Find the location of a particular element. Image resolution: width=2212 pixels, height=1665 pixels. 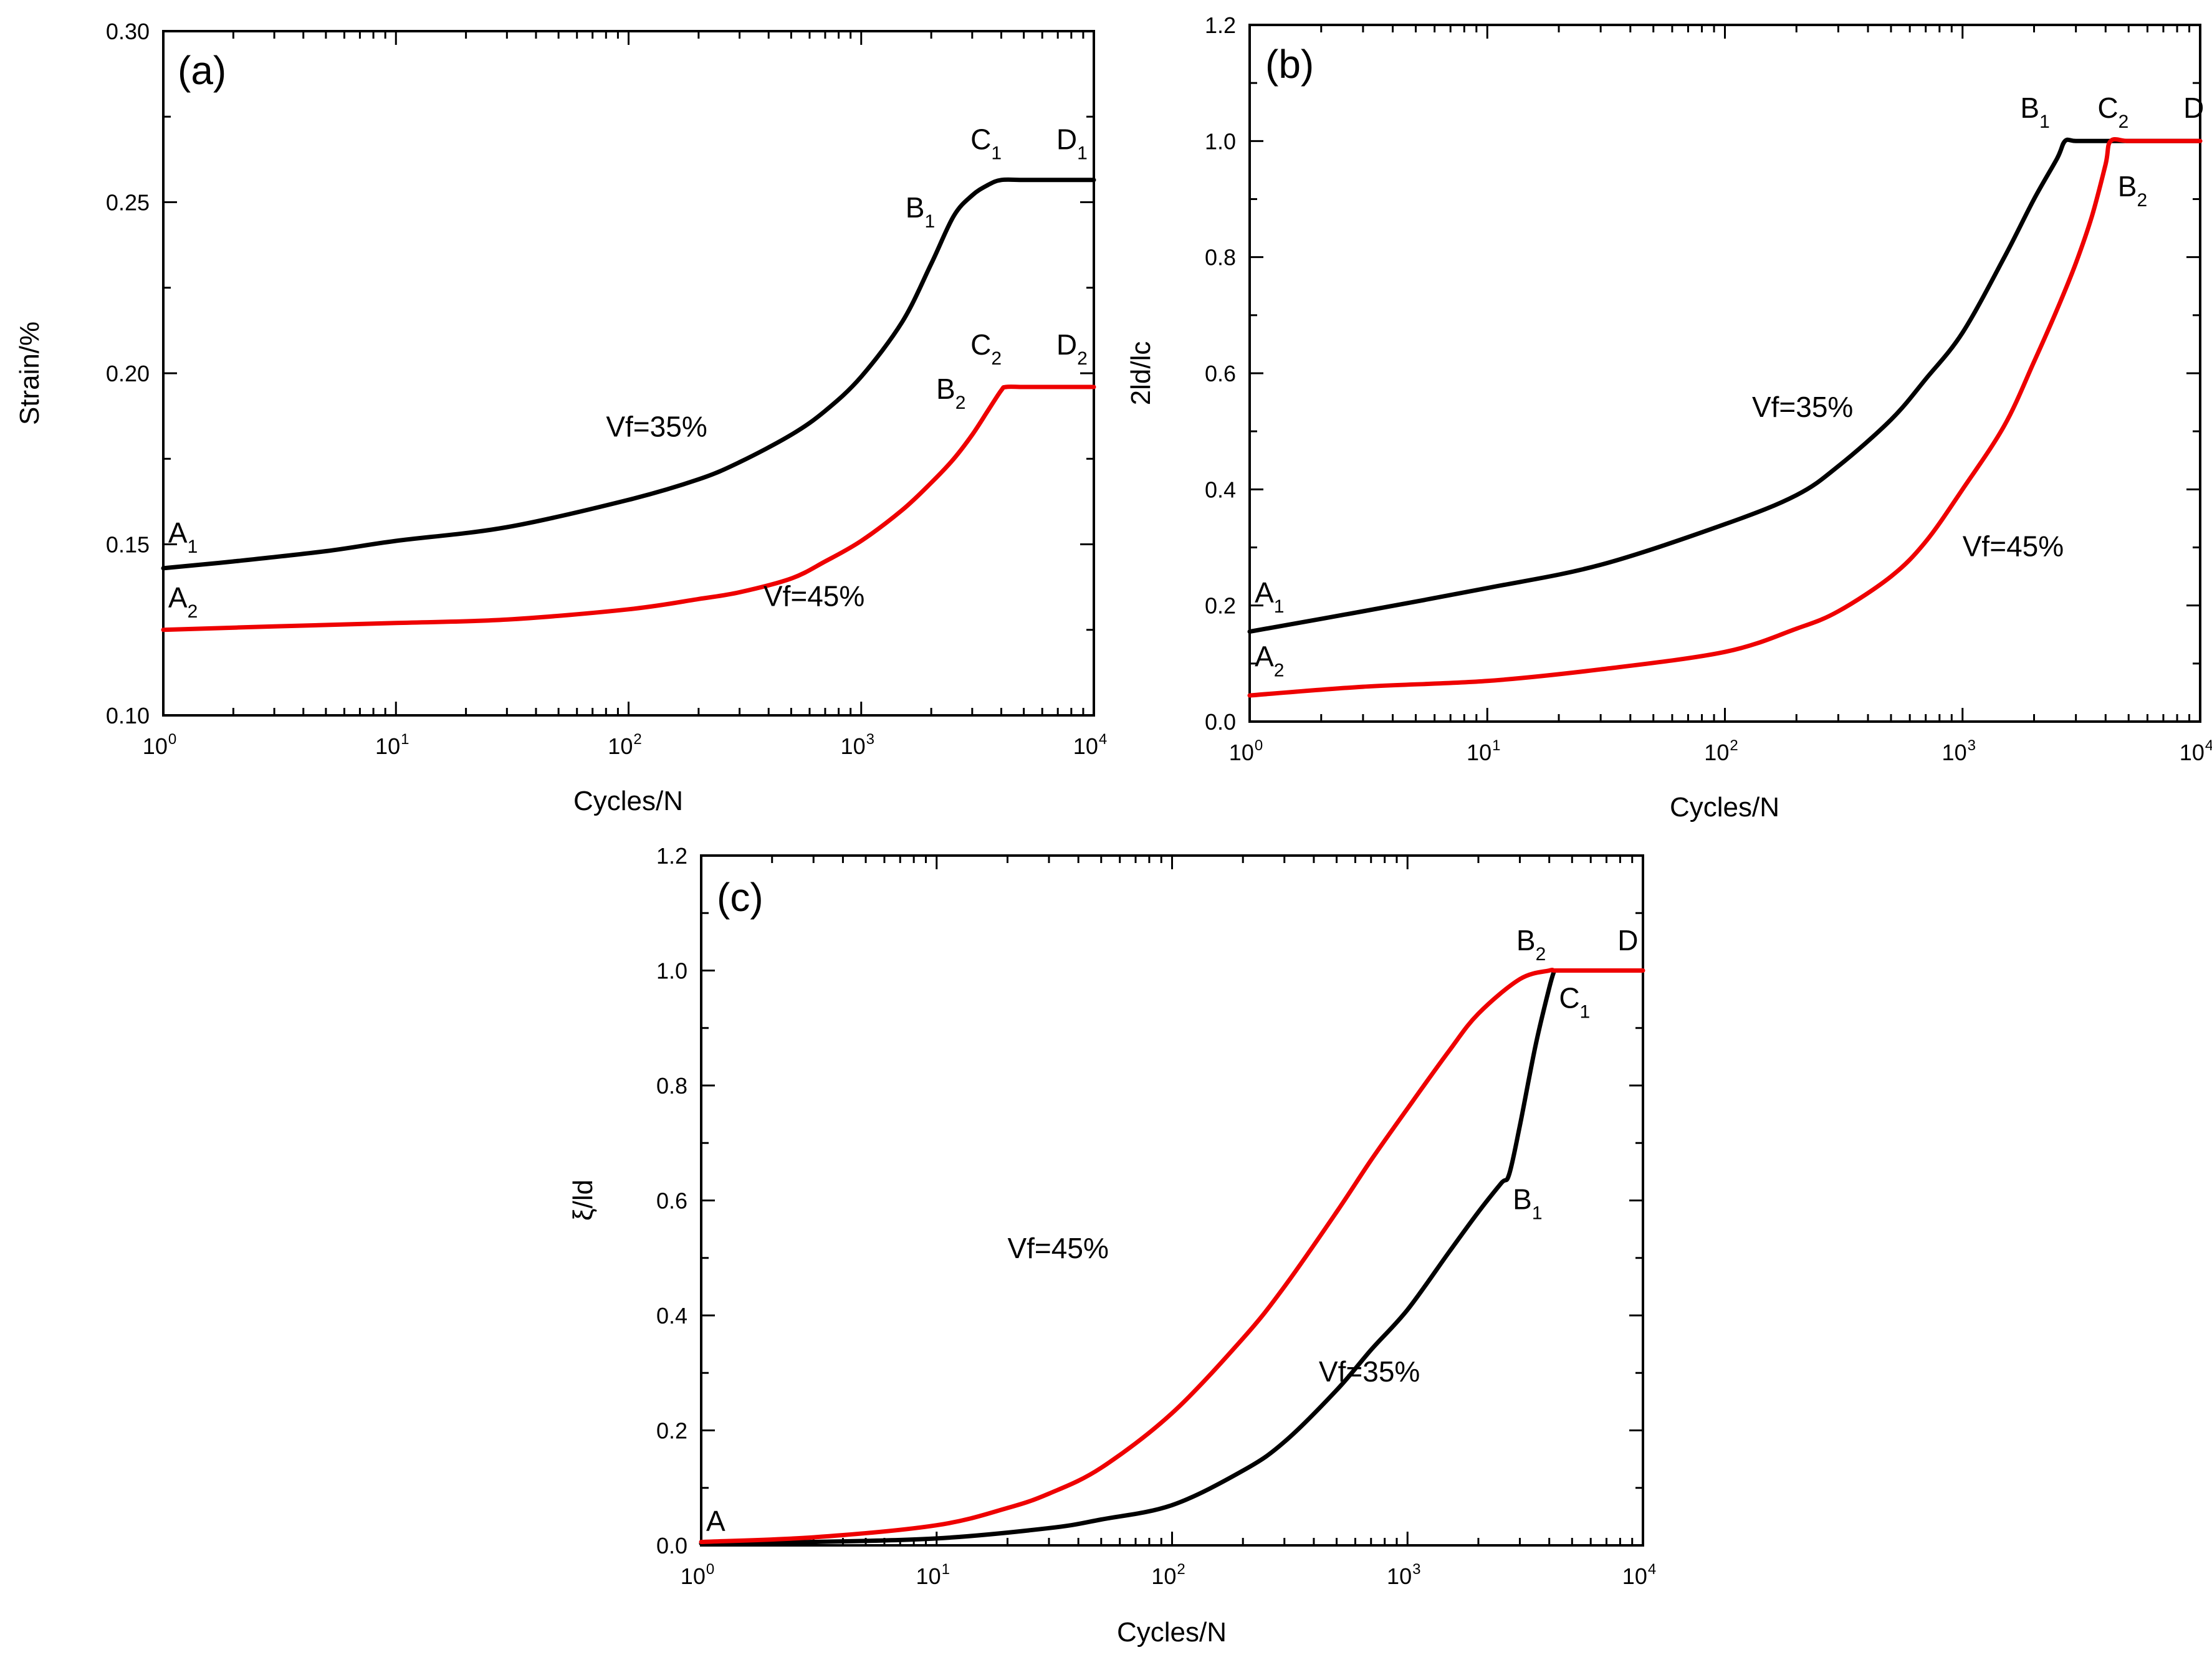

y-tick-label: 0.20 is located at coordinates (128, 373).